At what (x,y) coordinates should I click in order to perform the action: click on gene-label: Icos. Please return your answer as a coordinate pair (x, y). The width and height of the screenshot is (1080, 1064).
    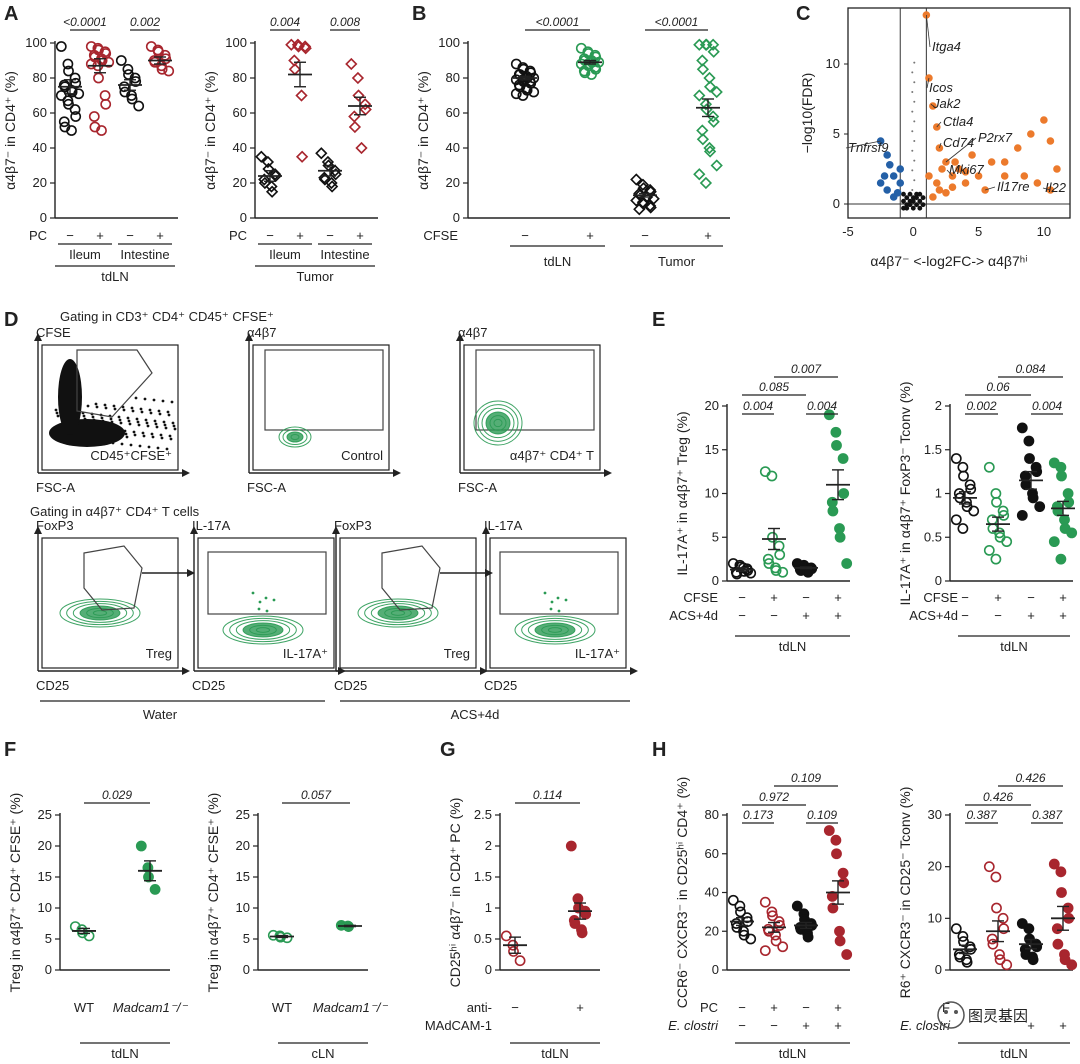
    Looking at the image, I should click on (941, 87).